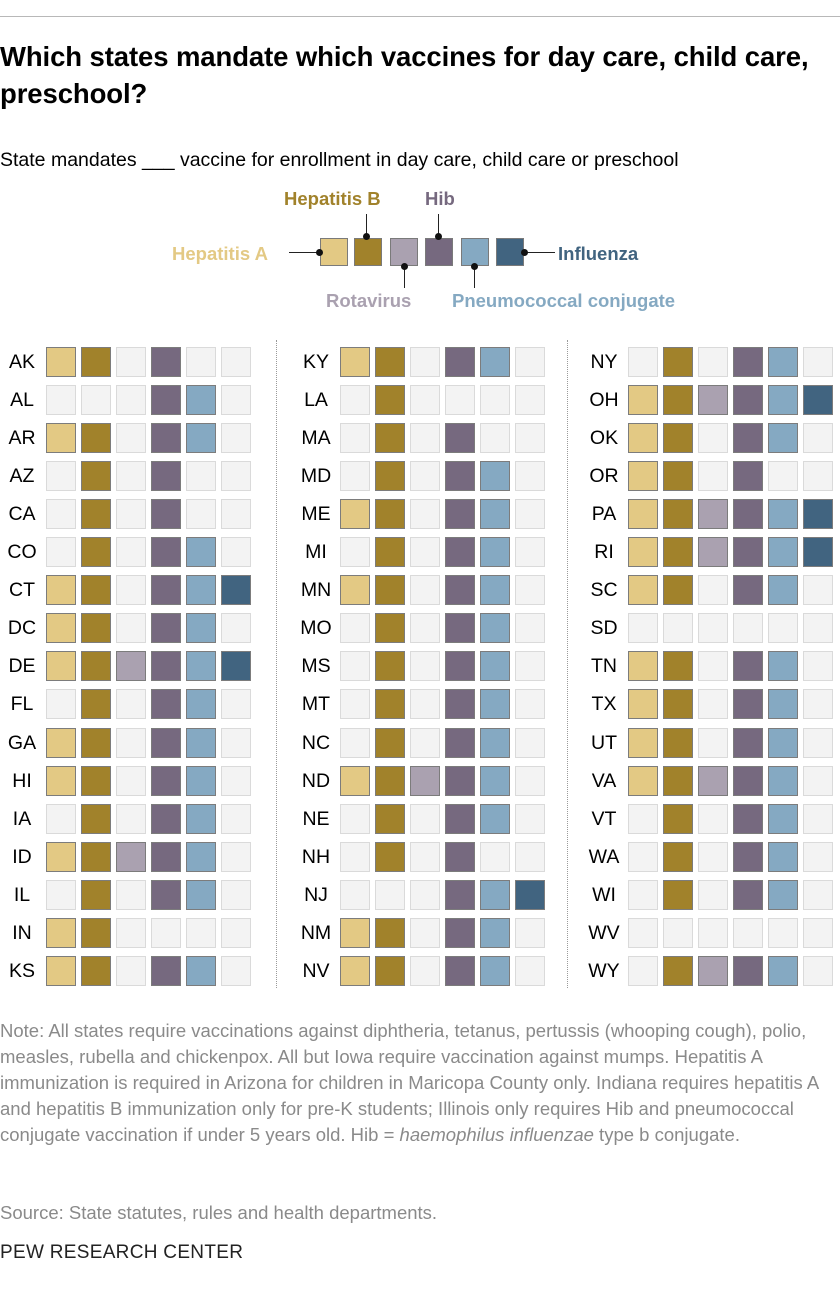 The width and height of the screenshot is (840, 1308). I want to click on state-row-id: ID, so click(128, 857).